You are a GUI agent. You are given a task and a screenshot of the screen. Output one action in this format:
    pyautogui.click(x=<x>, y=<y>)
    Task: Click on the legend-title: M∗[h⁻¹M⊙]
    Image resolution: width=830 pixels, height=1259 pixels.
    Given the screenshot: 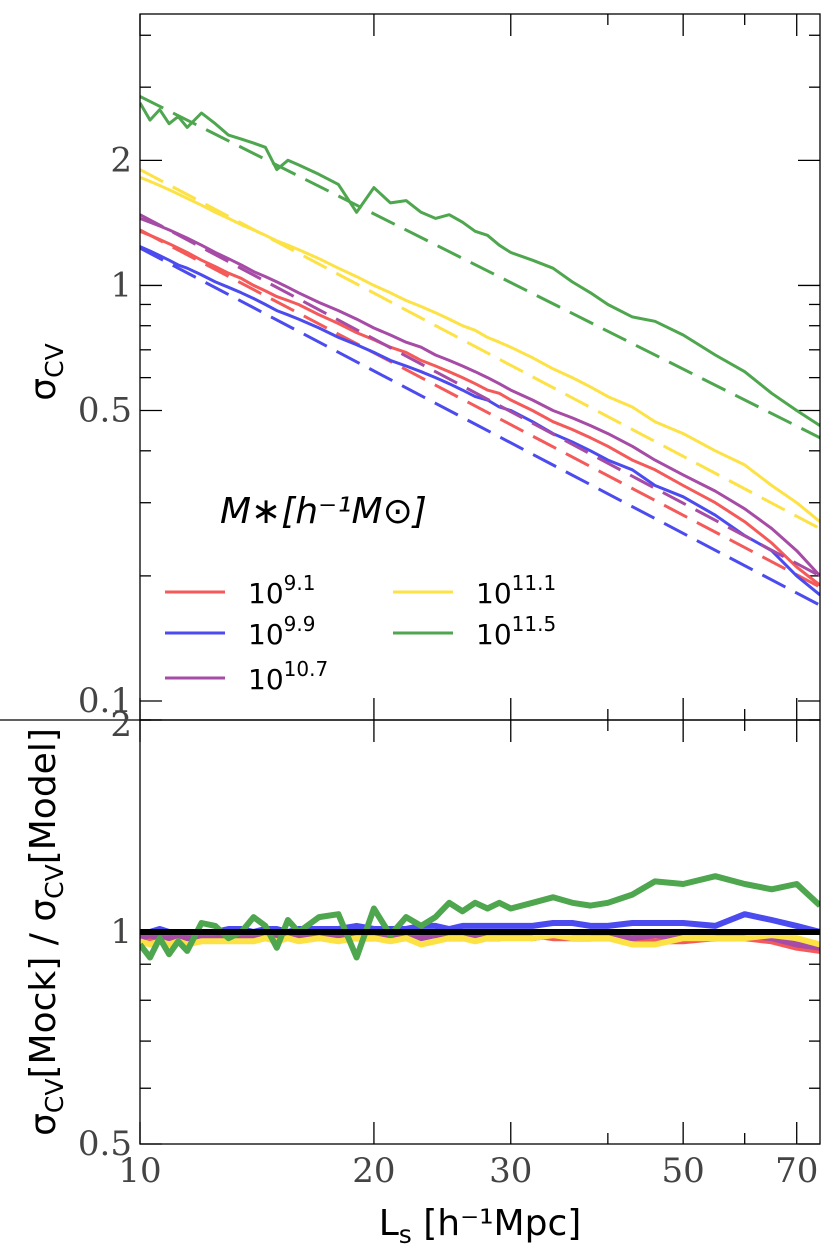 What is the action you would take?
    pyautogui.click(x=323, y=511)
    